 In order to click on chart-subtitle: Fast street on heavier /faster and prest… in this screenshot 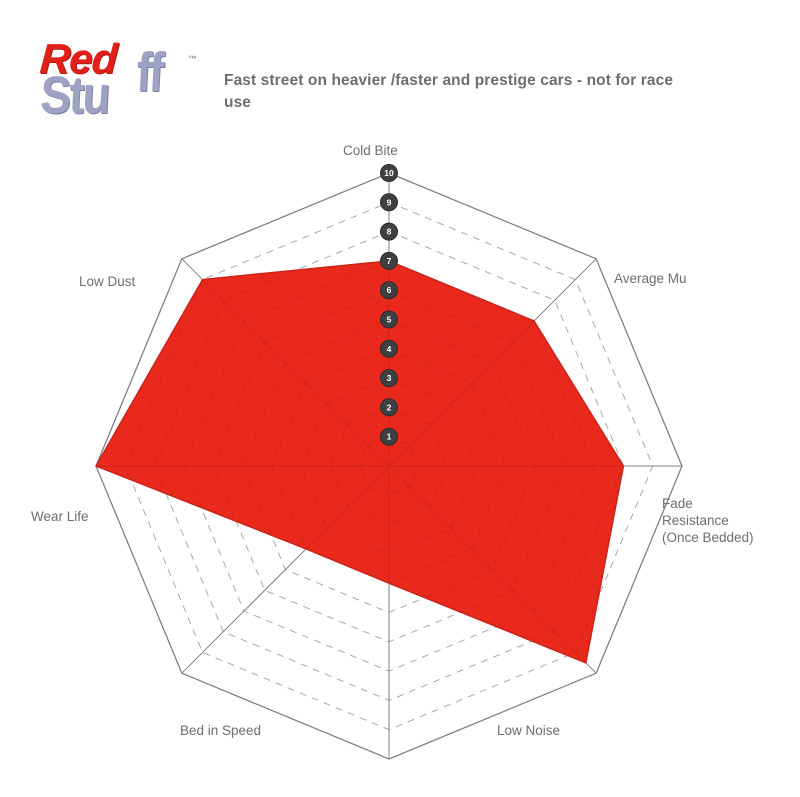, I will do `click(449, 92)`.